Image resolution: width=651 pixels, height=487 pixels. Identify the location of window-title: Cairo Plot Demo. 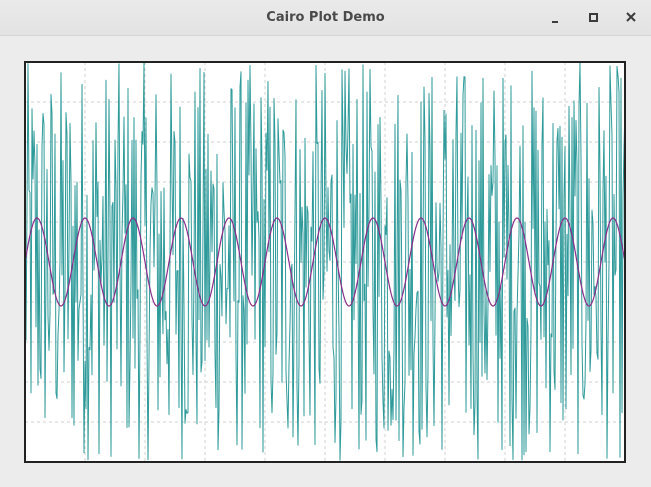
(325, 17).